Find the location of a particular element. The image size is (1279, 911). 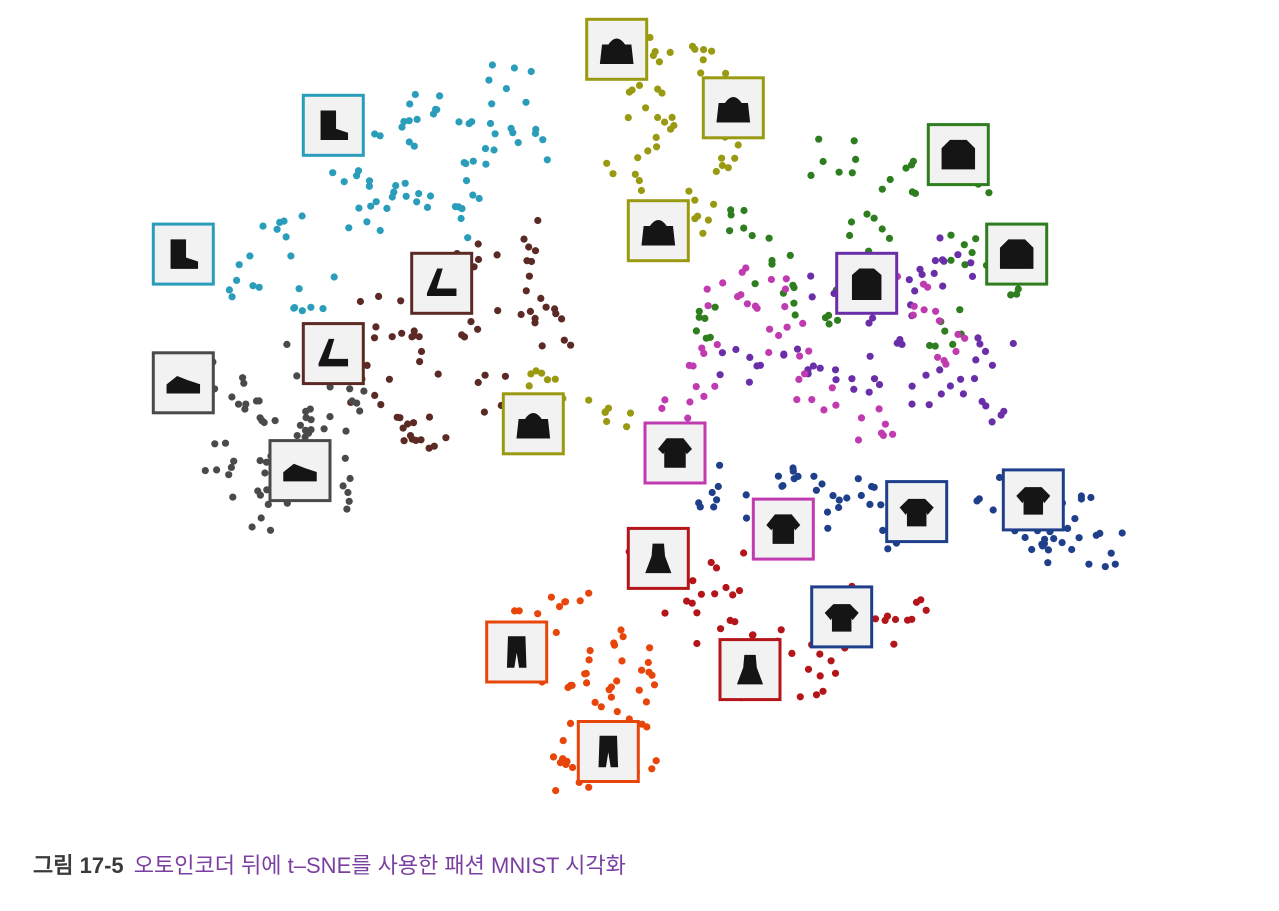

t-shirt-icon is located at coordinates (916, 512).